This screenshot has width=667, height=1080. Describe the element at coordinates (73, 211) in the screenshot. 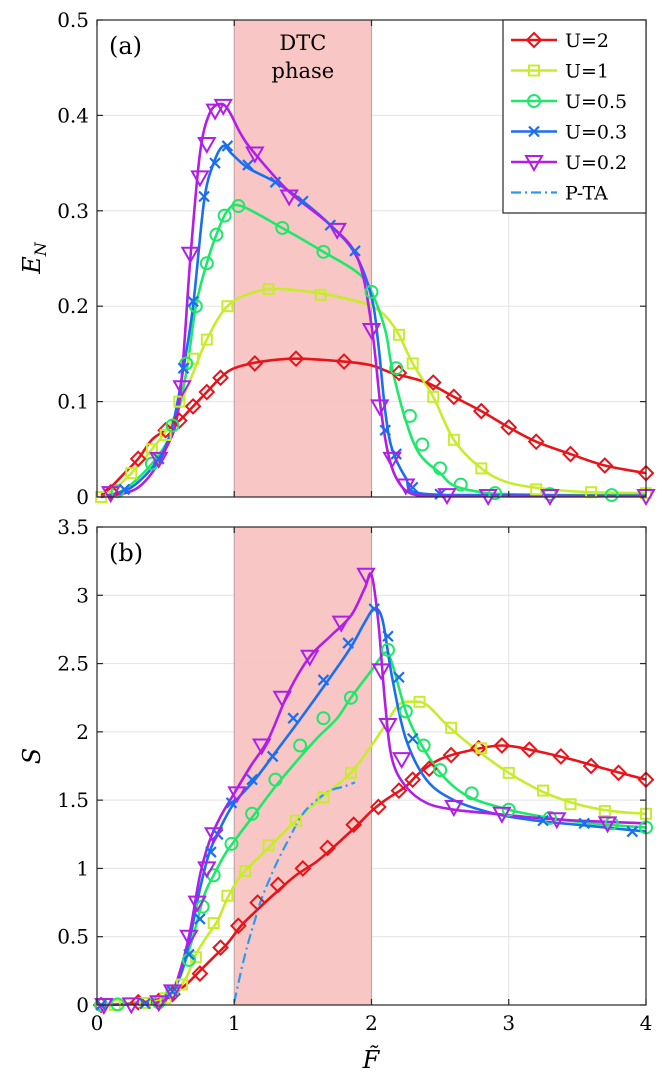

I see `y-tick-label: 0.3` at that location.